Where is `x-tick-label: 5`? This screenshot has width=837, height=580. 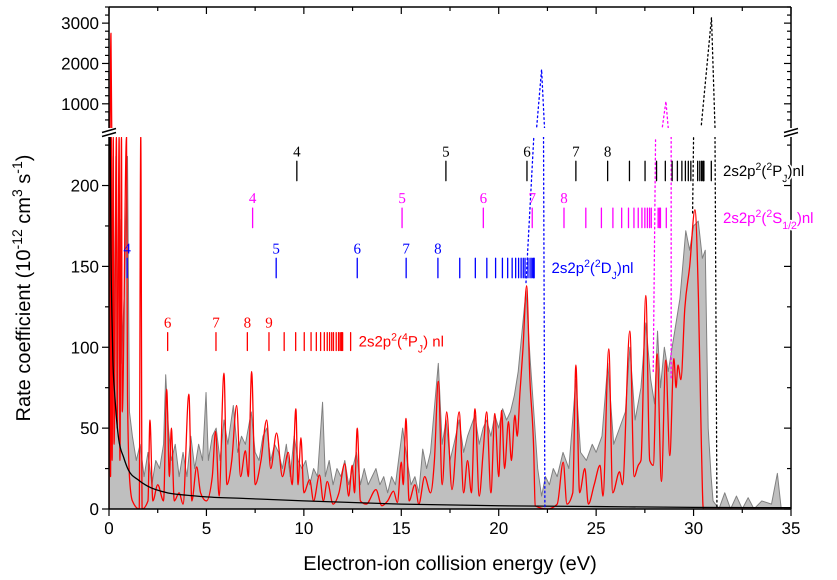 x-tick-label: 5 is located at coordinates (207, 528).